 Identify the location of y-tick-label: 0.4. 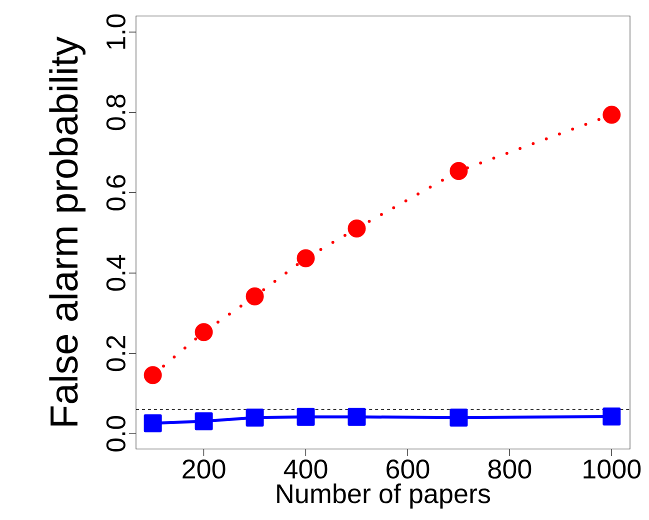
(116, 273).